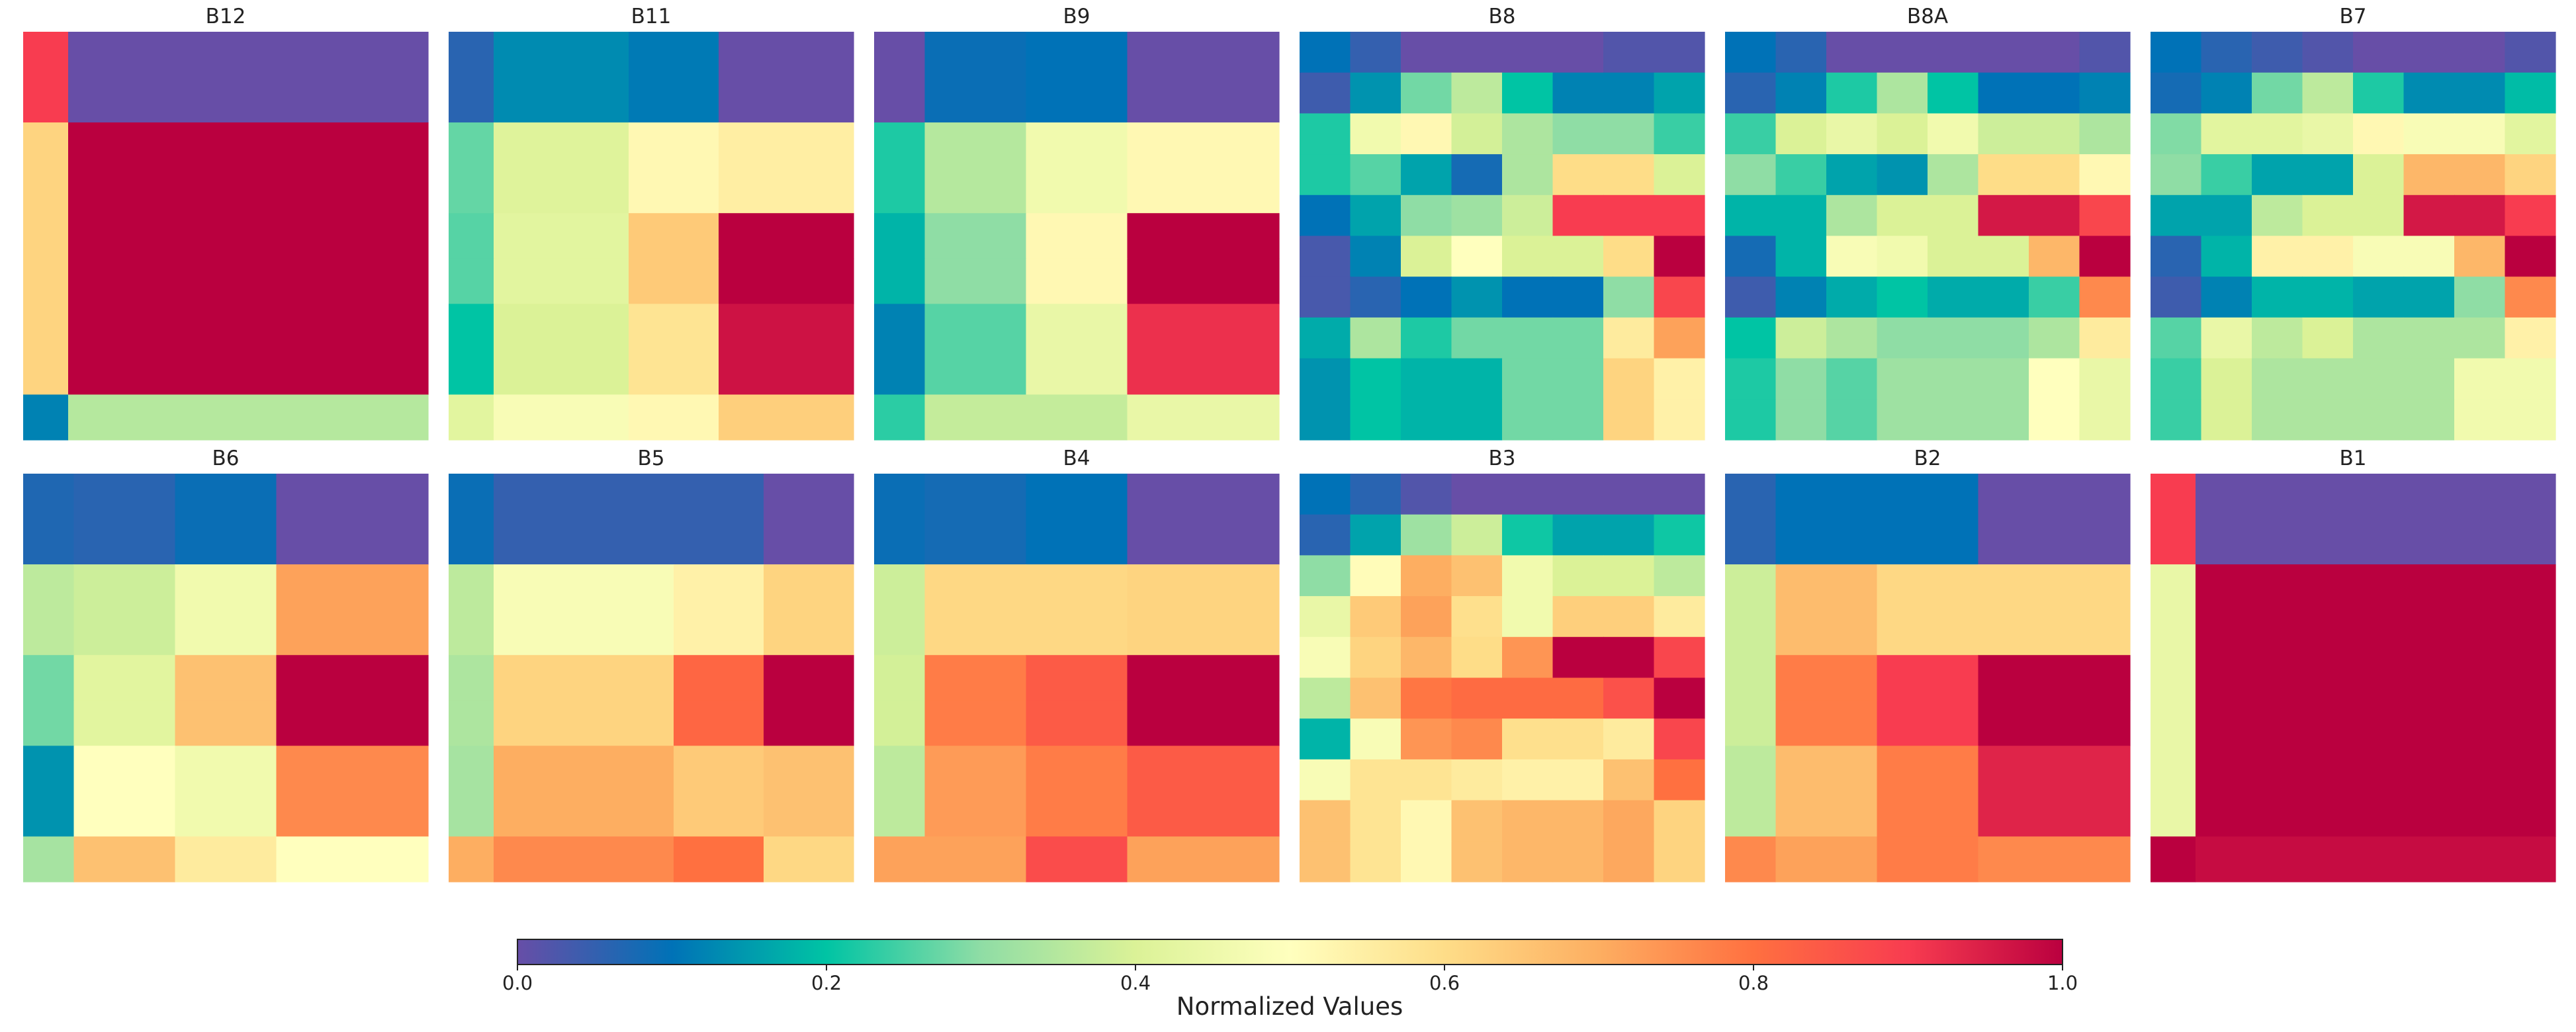 The height and width of the screenshot is (1032, 2576). Describe the element at coordinates (826, 983) in the screenshot. I see `colorbar-tick-label: 0.2` at that location.